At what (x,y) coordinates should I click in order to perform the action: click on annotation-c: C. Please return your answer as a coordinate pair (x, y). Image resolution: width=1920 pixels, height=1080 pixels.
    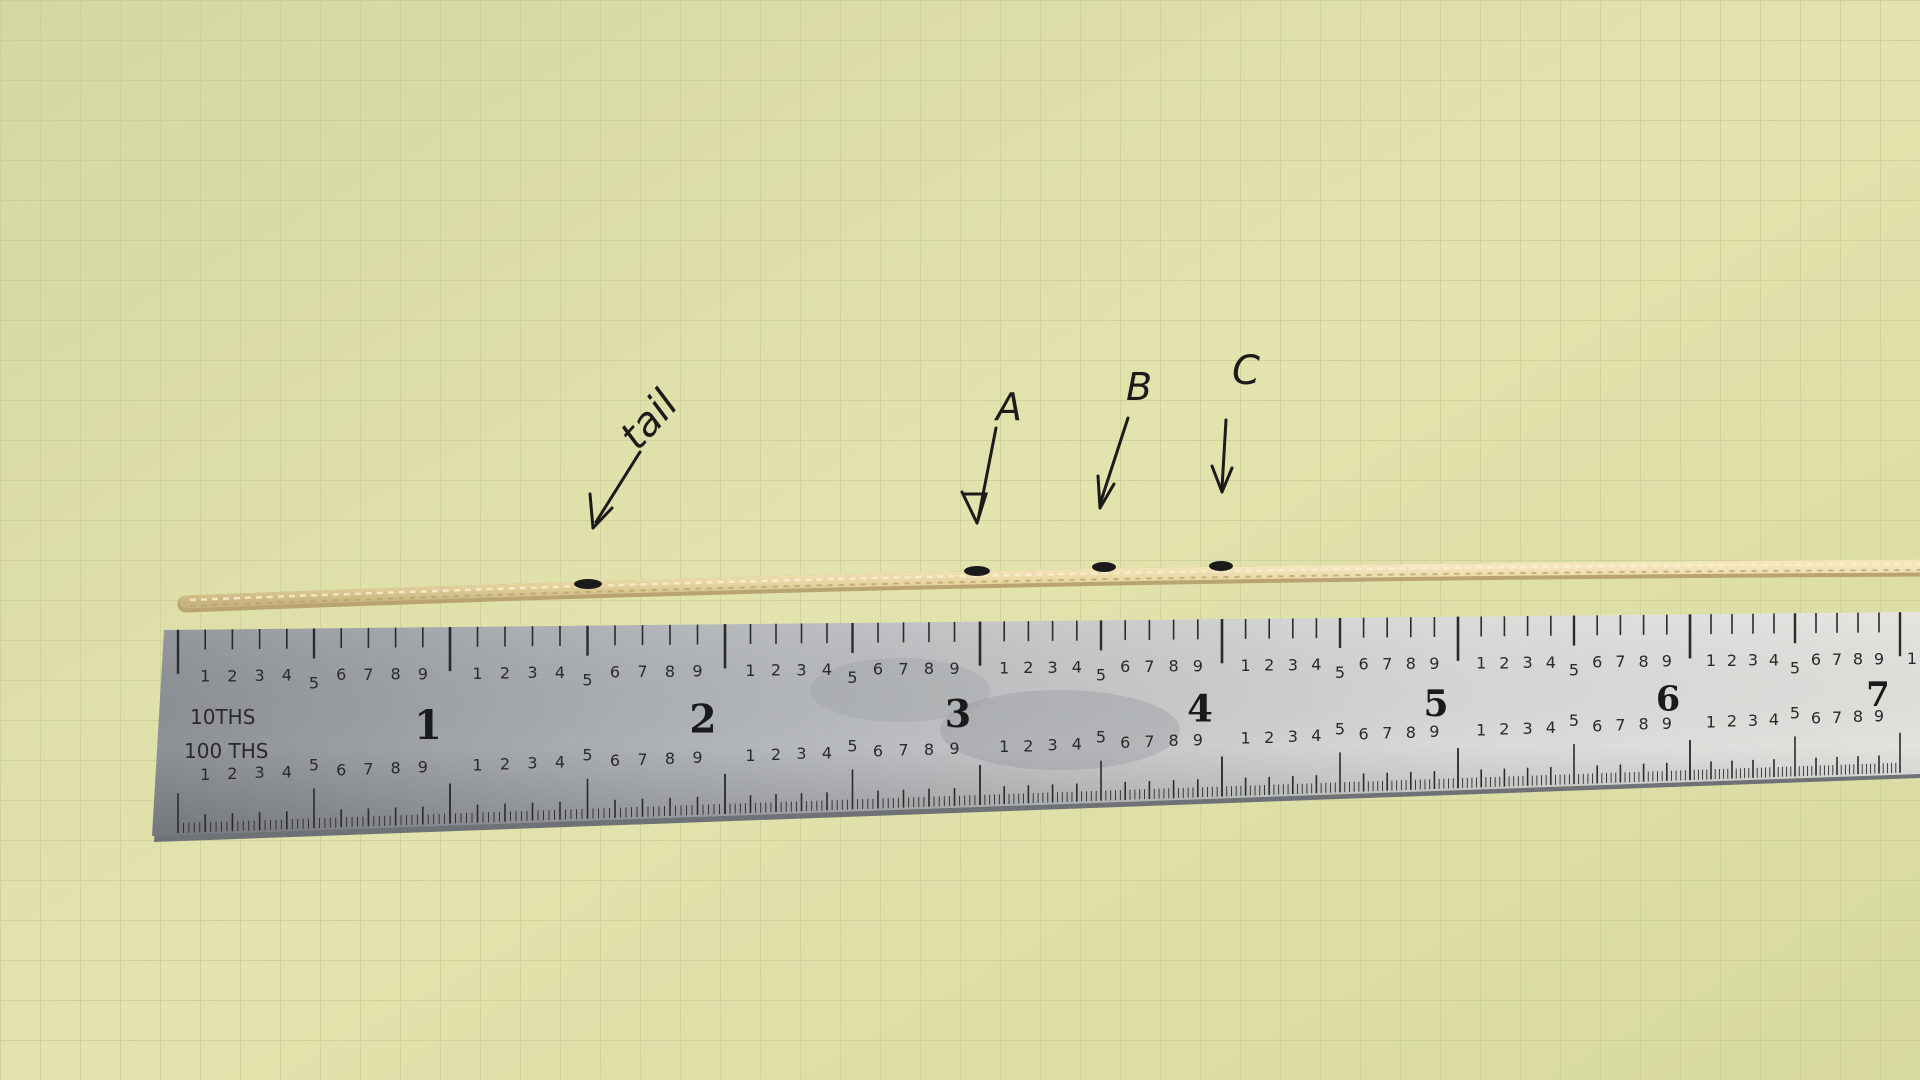
    Looking at the image, I should click on (1235, 421).